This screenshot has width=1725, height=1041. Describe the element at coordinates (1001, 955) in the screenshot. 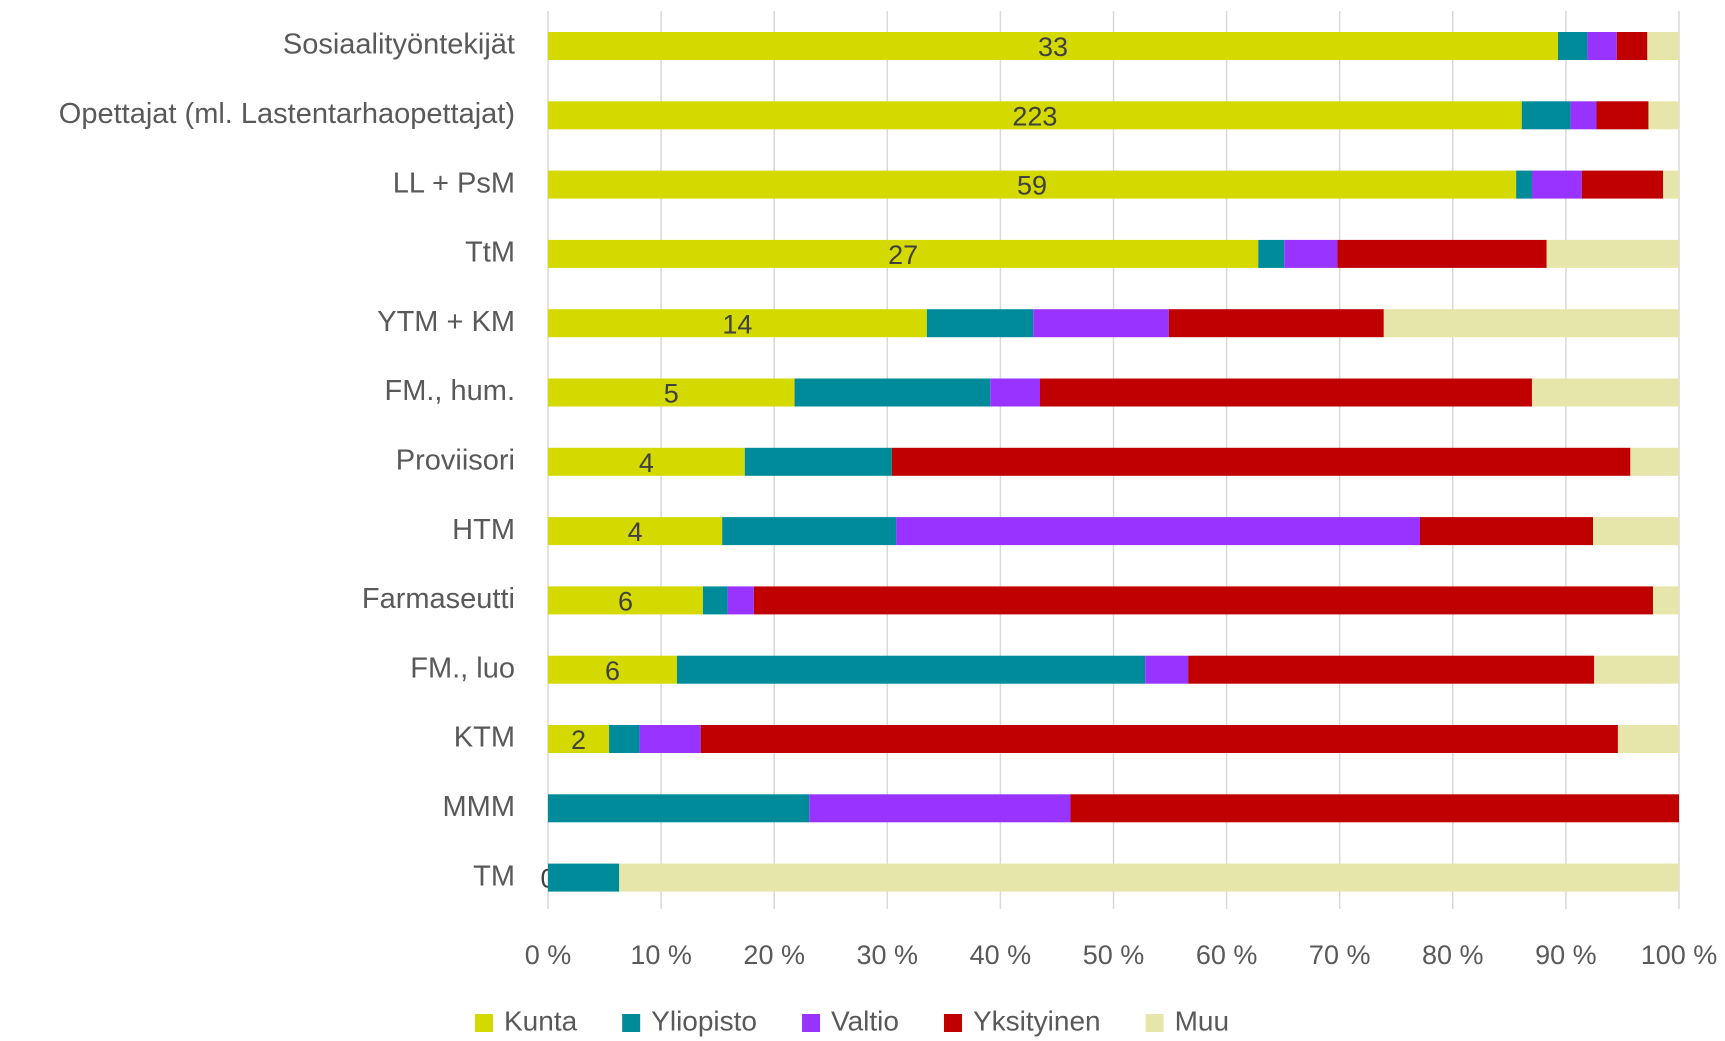

I see `x-tick-label: 40 %` at that location.